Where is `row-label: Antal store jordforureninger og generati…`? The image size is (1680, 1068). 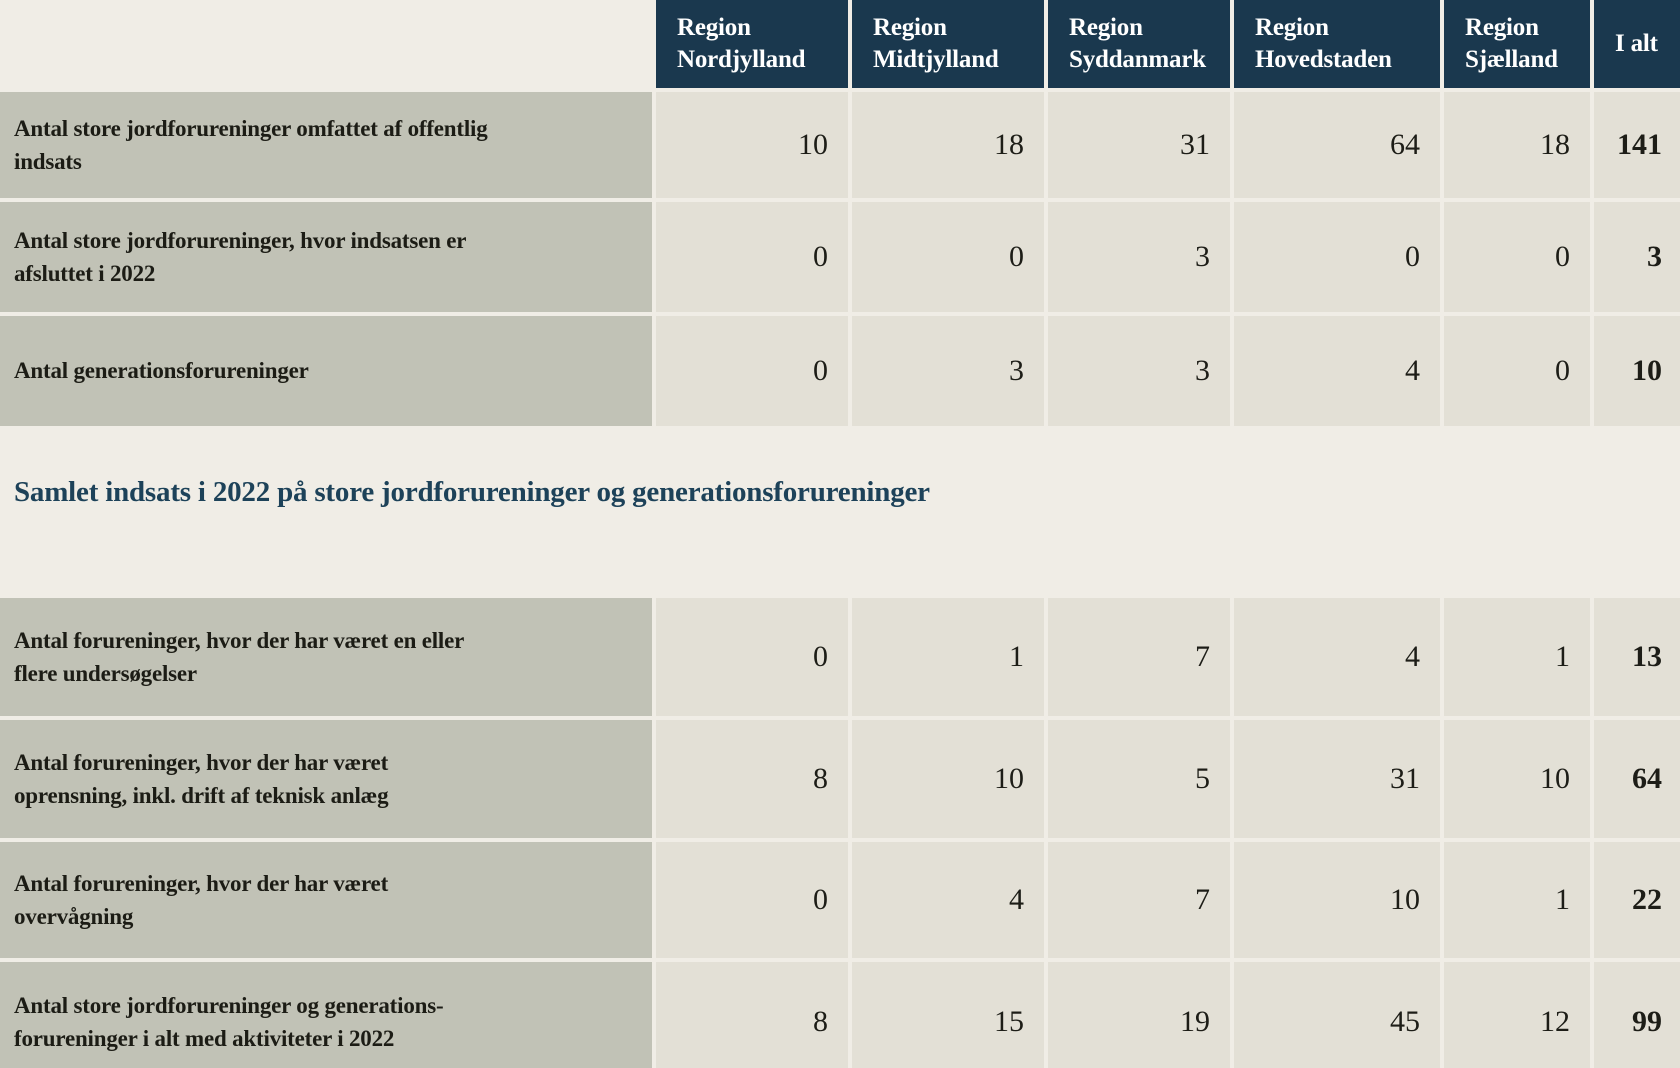 row-label: Antal store jordforureninger og generati… is located at coordinates (326, 1015).